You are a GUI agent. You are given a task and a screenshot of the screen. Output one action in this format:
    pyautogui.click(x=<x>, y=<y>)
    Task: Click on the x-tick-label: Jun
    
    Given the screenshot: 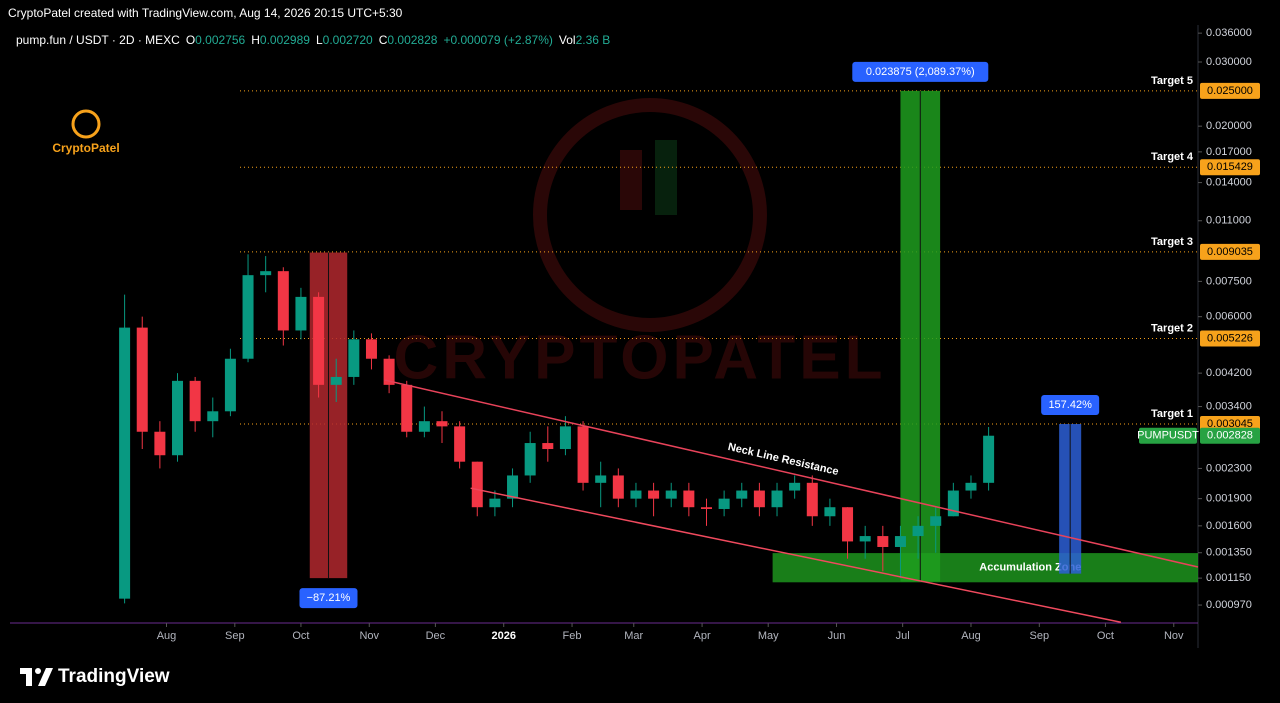 What is the action you would take?
    pyautogui.click(x=837, y=636)
    